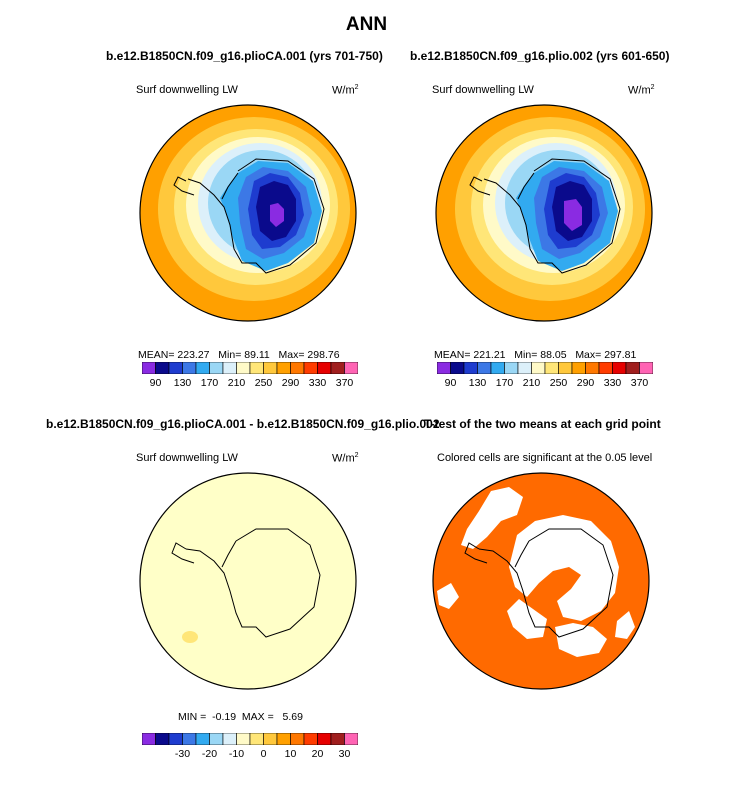  I want to click on panel1-colorbar, so click(250, 368).